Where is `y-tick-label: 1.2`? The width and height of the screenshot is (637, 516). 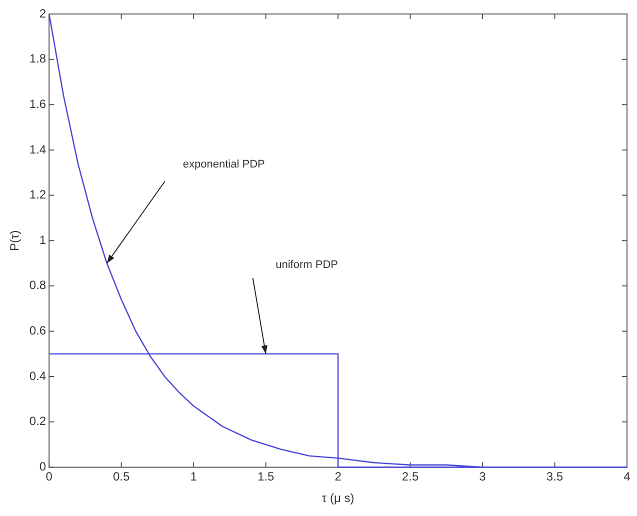
y-tick-label: 1.2 is located at coordinates (37, 195).